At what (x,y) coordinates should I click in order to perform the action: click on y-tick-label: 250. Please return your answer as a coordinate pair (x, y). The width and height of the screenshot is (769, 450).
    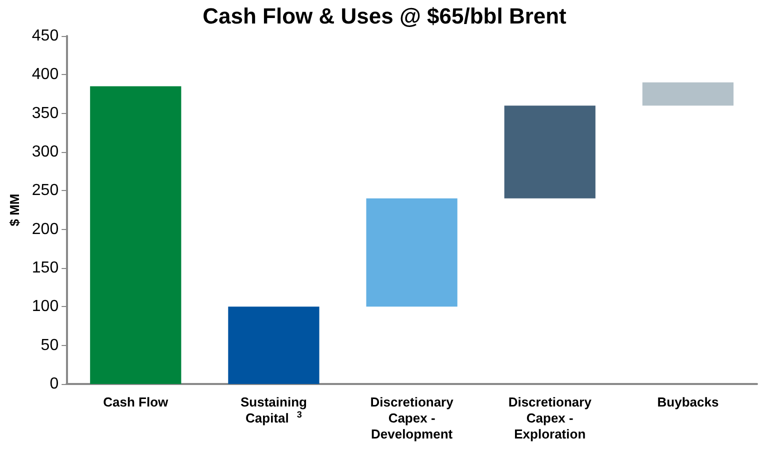
    Looking at the image, I should click on (45, 191).